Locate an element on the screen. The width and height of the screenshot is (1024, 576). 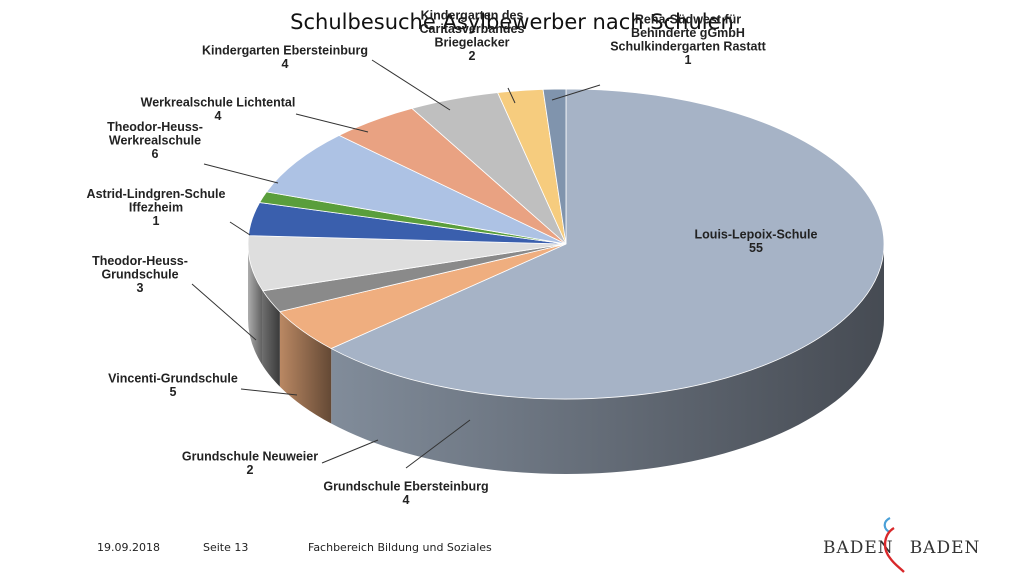
pie-side-vincenti-grundschule is located at coordinates (255, 305).